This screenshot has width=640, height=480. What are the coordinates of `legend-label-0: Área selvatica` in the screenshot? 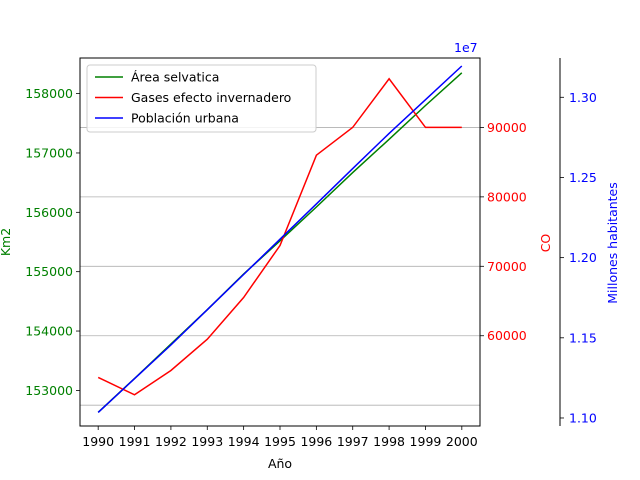 It's located at (175, 77).